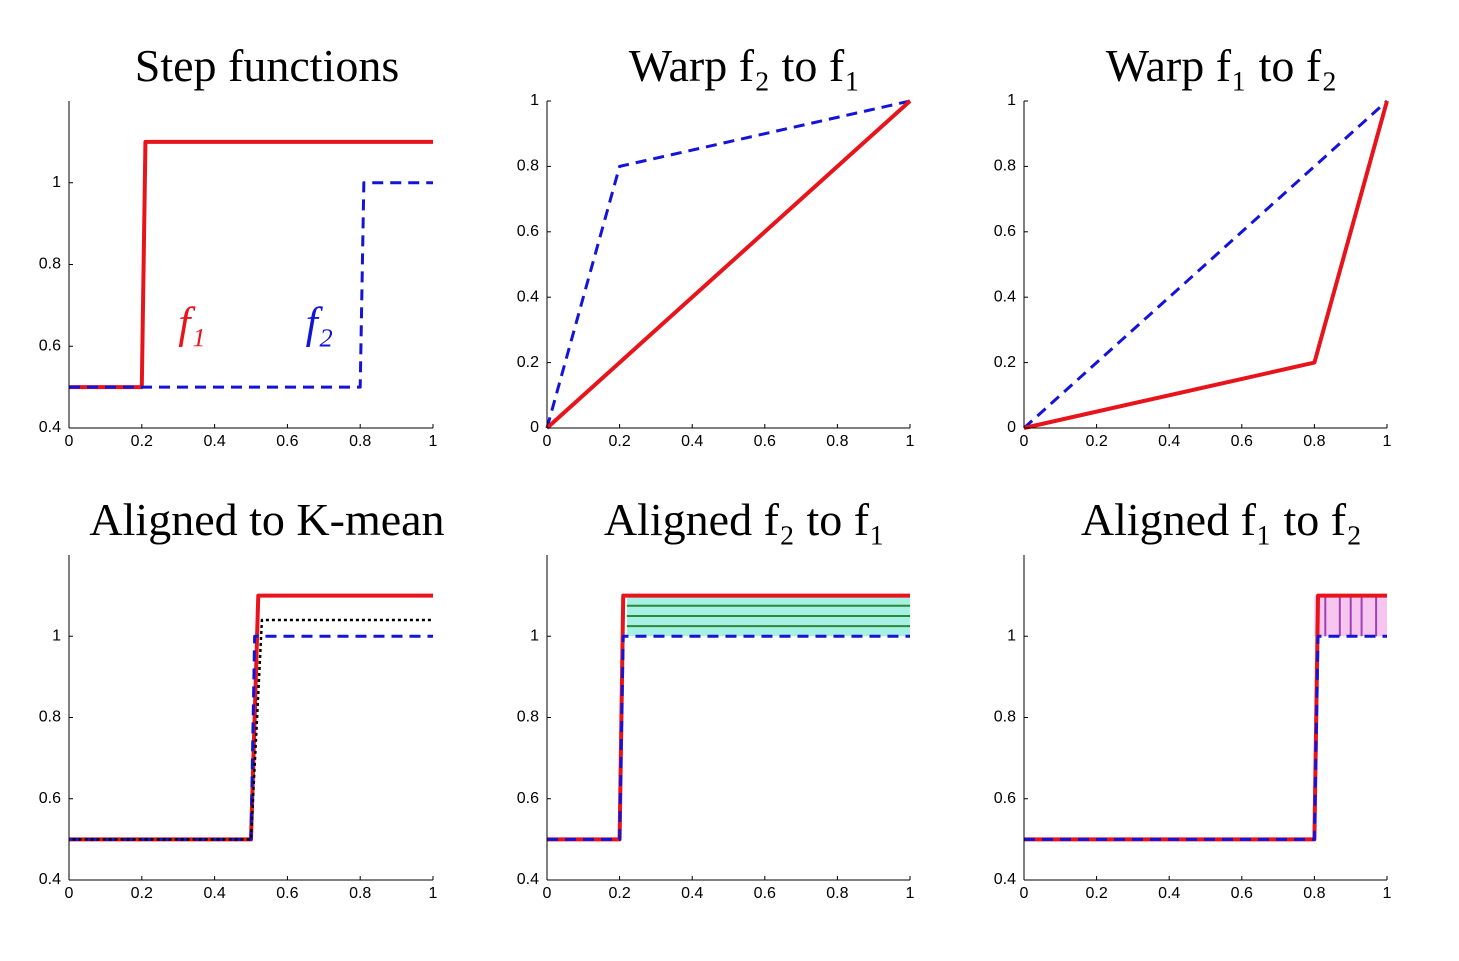 Image resolution: width=1459 pixels, height=961 pixels. Describe the element at coordinates (192, 322) in the screenshot. I see `annotation: f₁` at that location.